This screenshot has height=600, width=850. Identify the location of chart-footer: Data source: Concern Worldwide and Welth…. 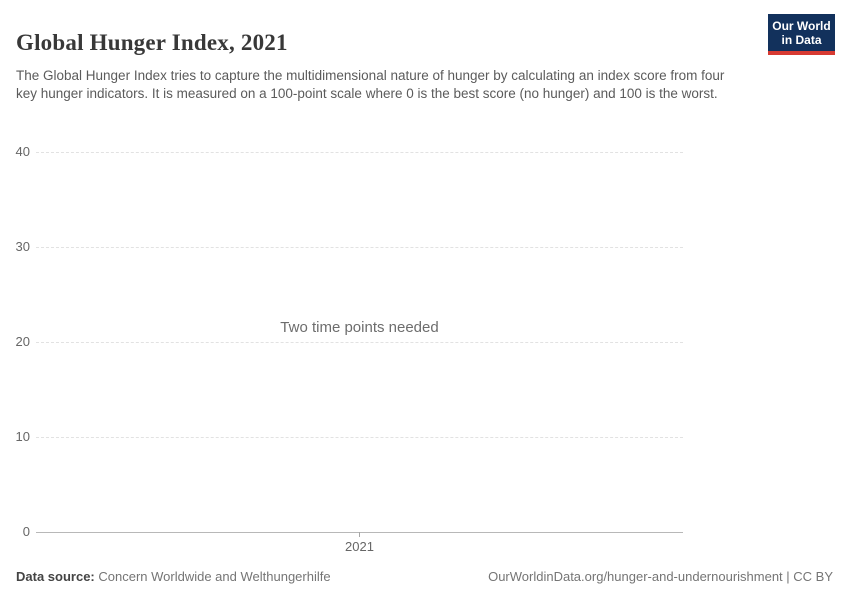
(424, 576).